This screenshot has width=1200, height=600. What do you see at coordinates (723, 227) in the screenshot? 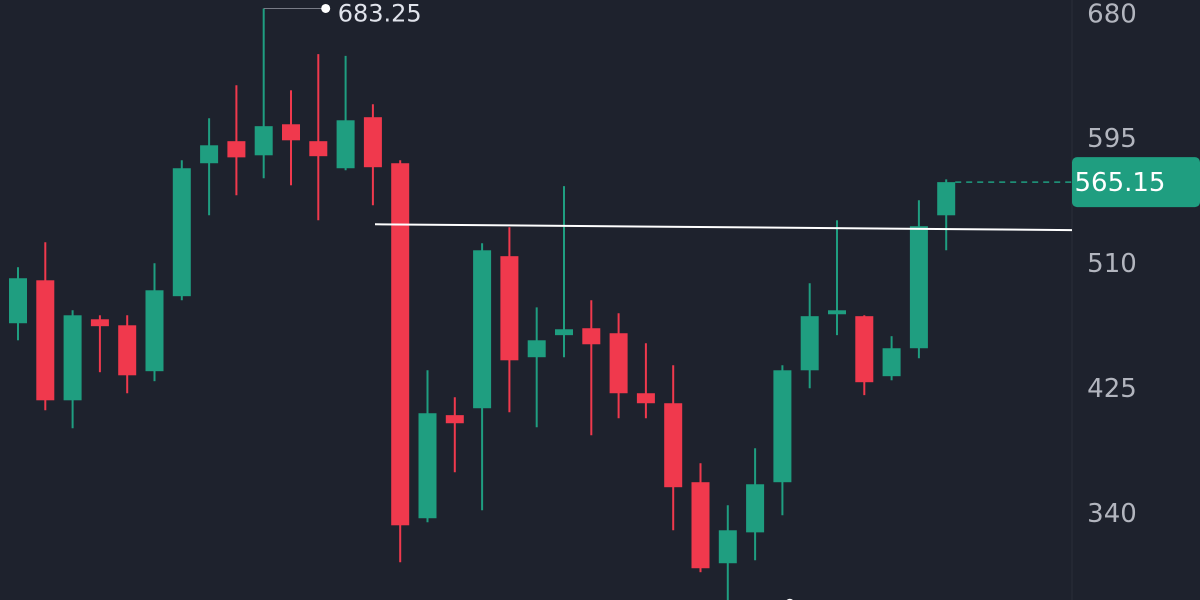
I see `trend-line` at bounding box center [723, 227].